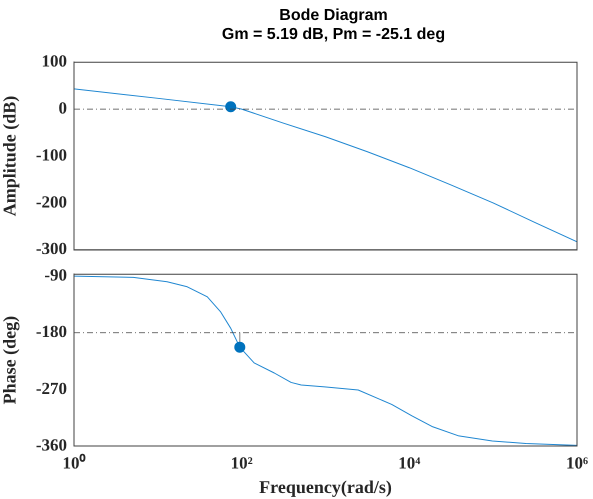 This screenshot has width=593, height=499. What do you see at coordinates (55, 274) in the screenshot?
I see `y-tick-label: -90` at bounding box center [55, 274].